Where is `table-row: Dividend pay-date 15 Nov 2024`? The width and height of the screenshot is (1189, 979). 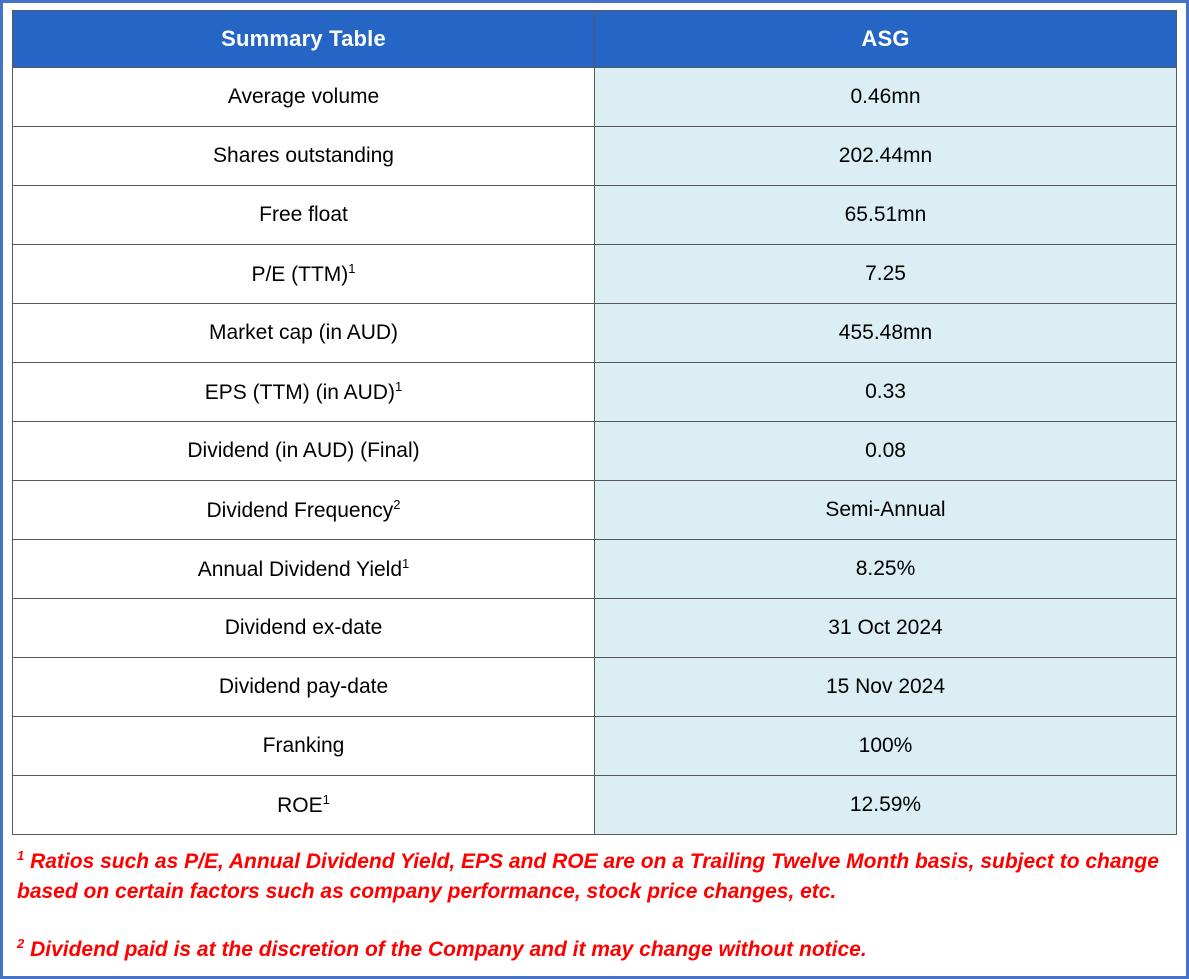 table-row: Dividend pay-date 15 Nov 2024 is located at coordinates (594, 687).